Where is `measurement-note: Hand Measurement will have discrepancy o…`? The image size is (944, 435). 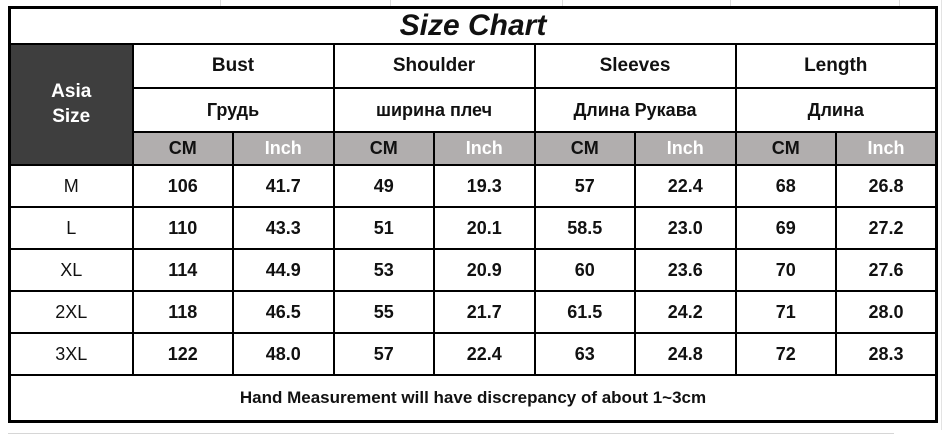
measurement-note: Hand Measurement will have discrepancy o… is located at coordinates (473, 398).